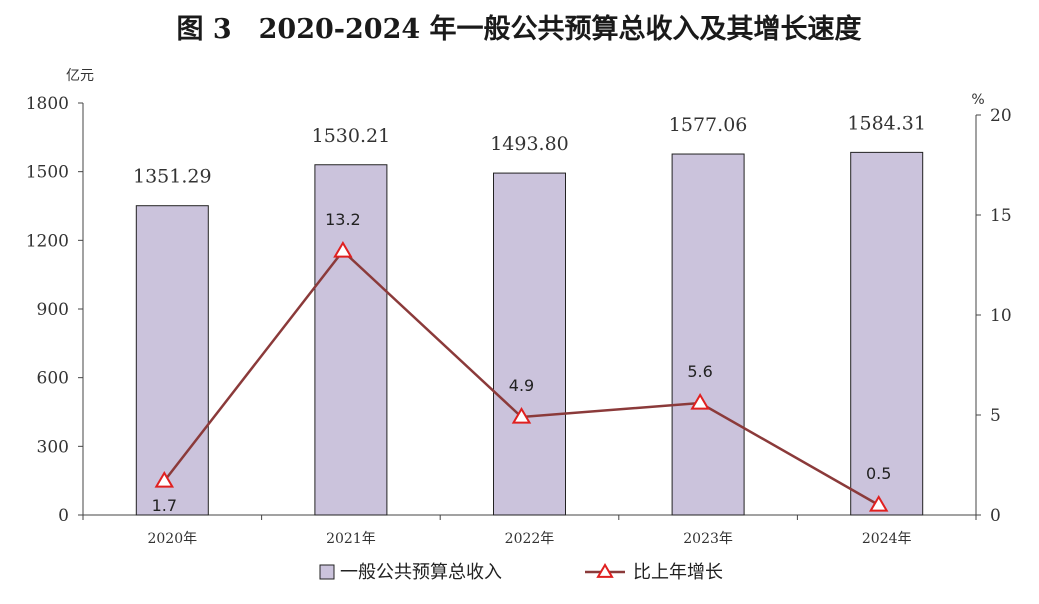 This screenshot has width=1039, height=604. I want to click on legend-bar-swatch, so click(327, 572).